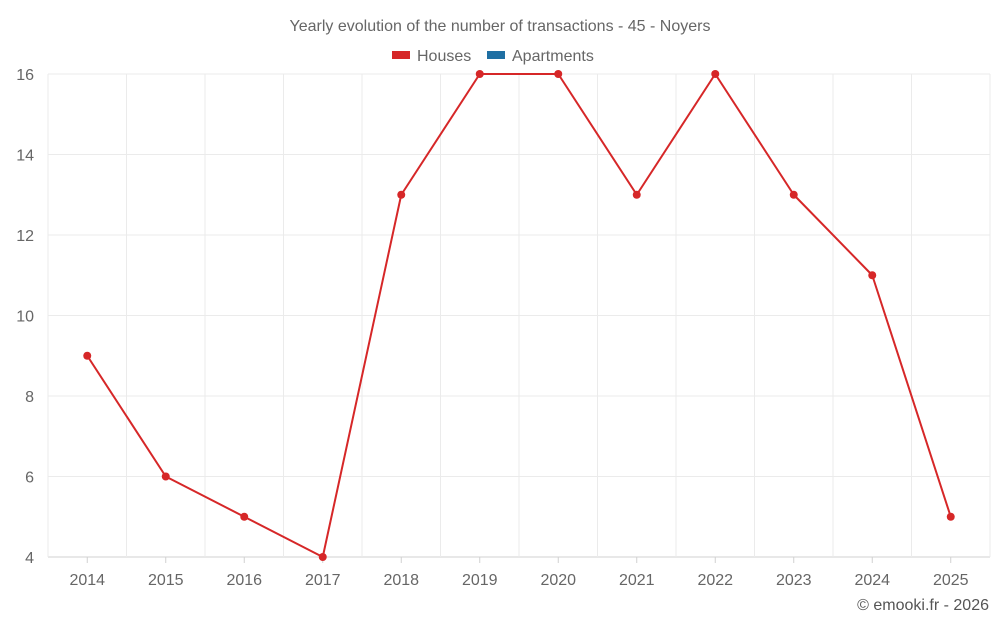 The width and height of the screenshot is (1000, 625). What do you see at coordinates (951, 580) in the screenshot?
I see `x-tick-label: 2025` at bounding box center [951, 580].